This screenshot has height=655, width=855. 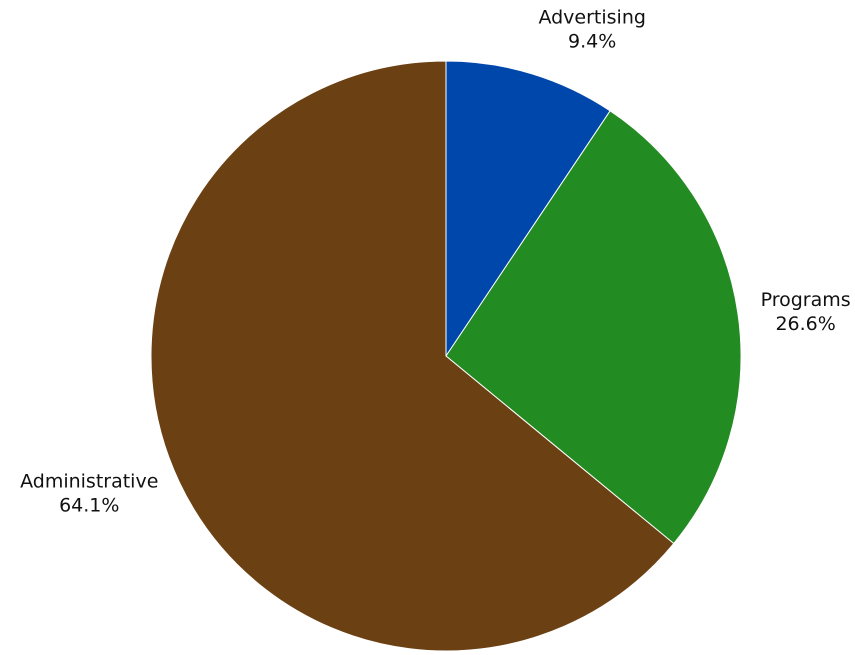 I want to click on slice-name-label: Administrative, so click(x=89, y=482).